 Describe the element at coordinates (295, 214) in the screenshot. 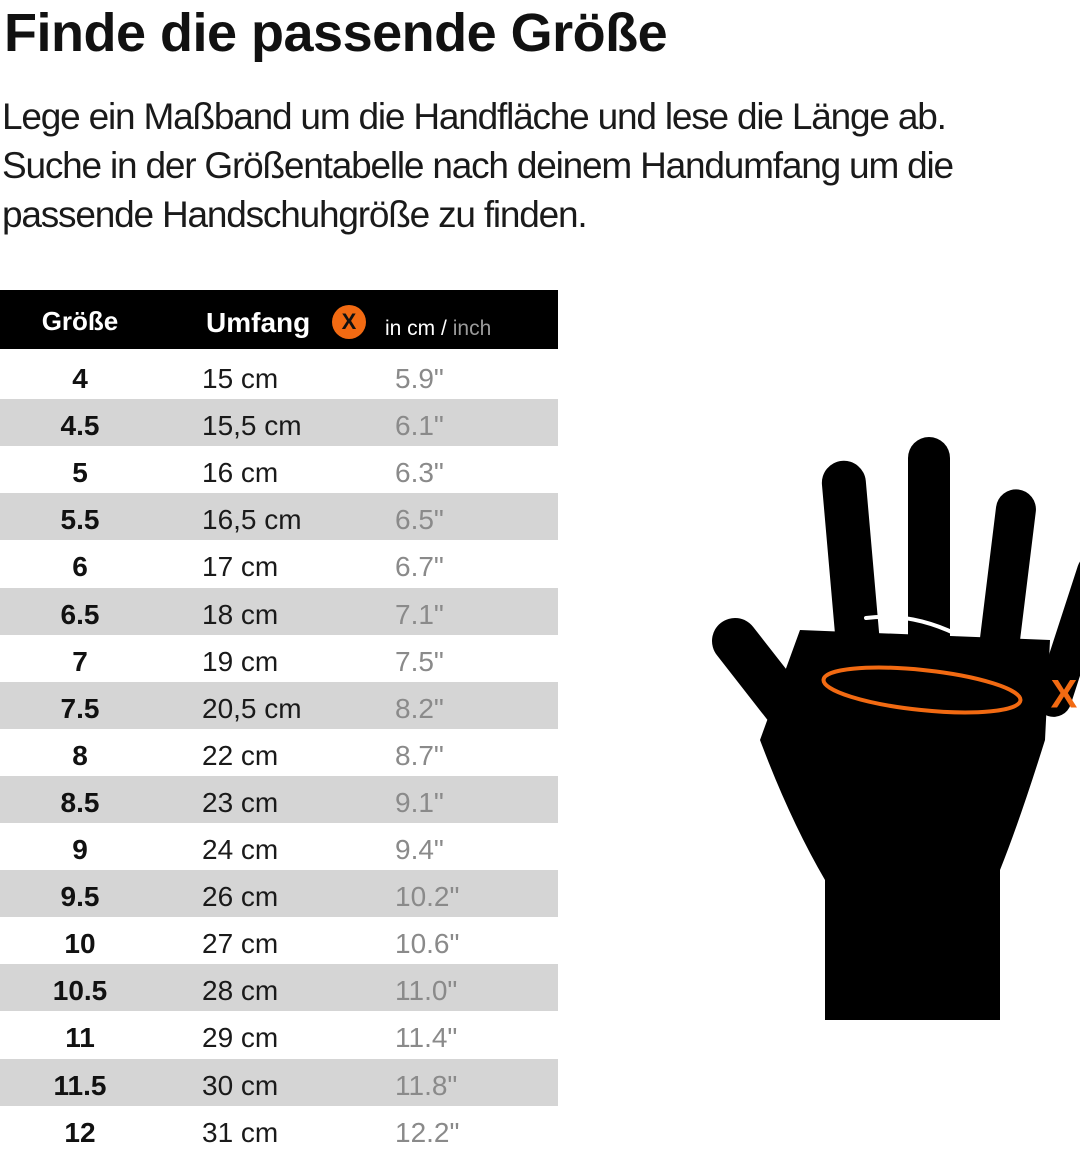

I see `intro-line: passende Handschuhgröße zu finden.` at that location.